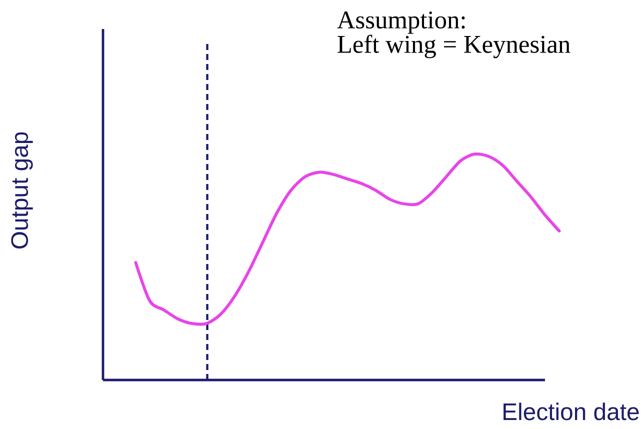 The height and width of the screenshot is (429, 644). What do you see at coordinates (22, 190) in the screenshot?
I see `y-axis-title: Output gap` at bounding box center [22, 190].